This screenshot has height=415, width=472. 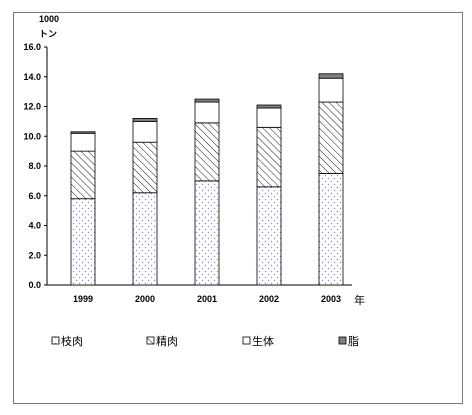 What do you see at coordinates (32, 107) in the screenshot?
I see `y-tick-label: 12.0` at bounding box center [32, 107].